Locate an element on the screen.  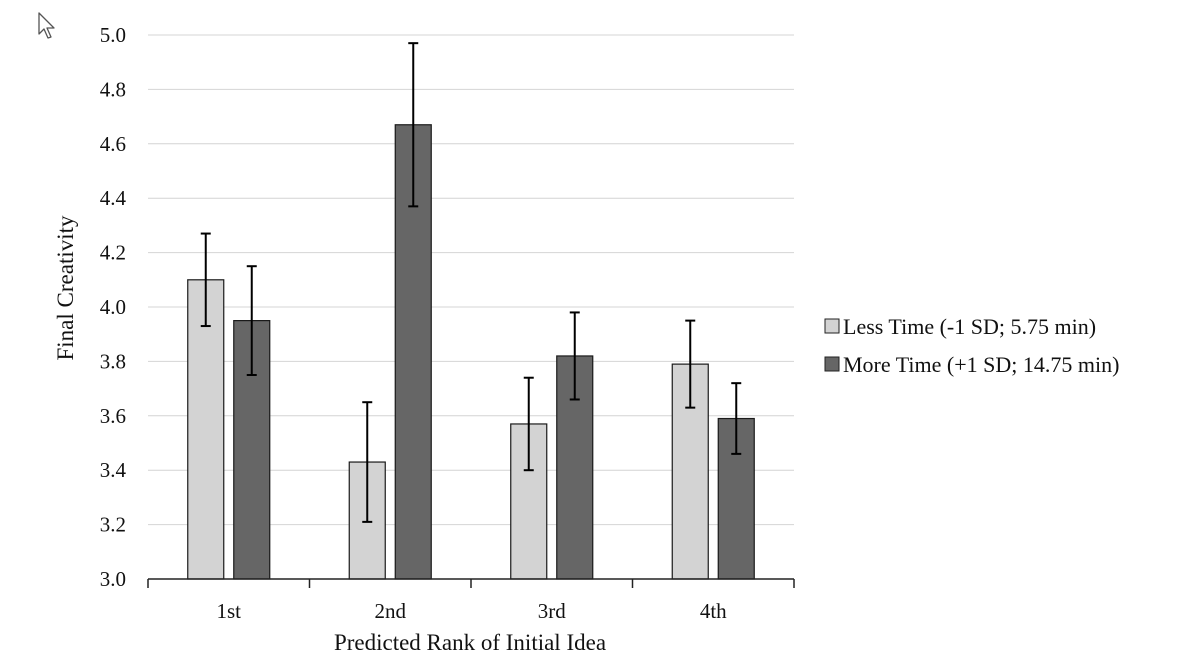
legend-label-more-time: More Time (+1 SD; 14.75 min) is located at coordinates (981, 364).